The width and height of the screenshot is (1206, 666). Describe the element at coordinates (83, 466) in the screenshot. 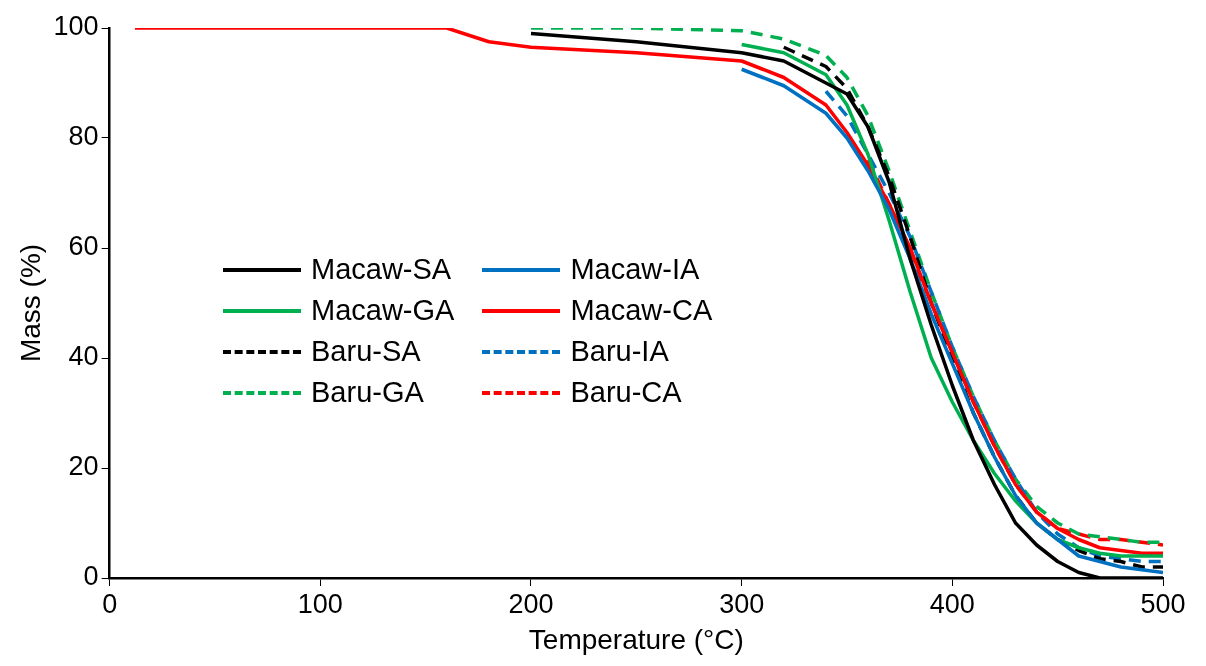

I see `y-tick-label: 20` at that location.